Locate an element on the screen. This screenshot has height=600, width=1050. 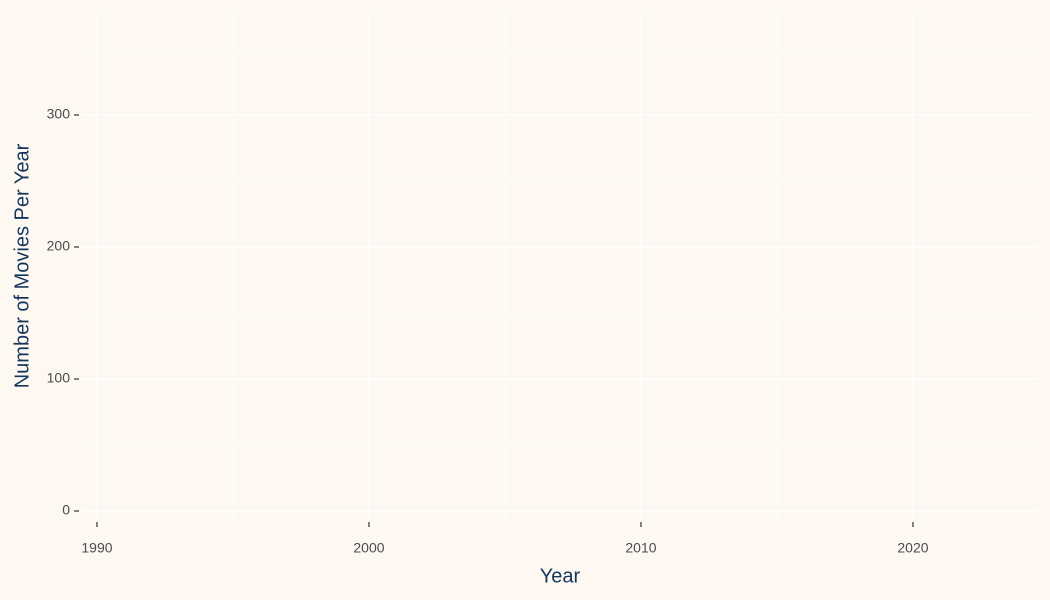
x-tick-label: 2020 is located at coordinates (912, 548).